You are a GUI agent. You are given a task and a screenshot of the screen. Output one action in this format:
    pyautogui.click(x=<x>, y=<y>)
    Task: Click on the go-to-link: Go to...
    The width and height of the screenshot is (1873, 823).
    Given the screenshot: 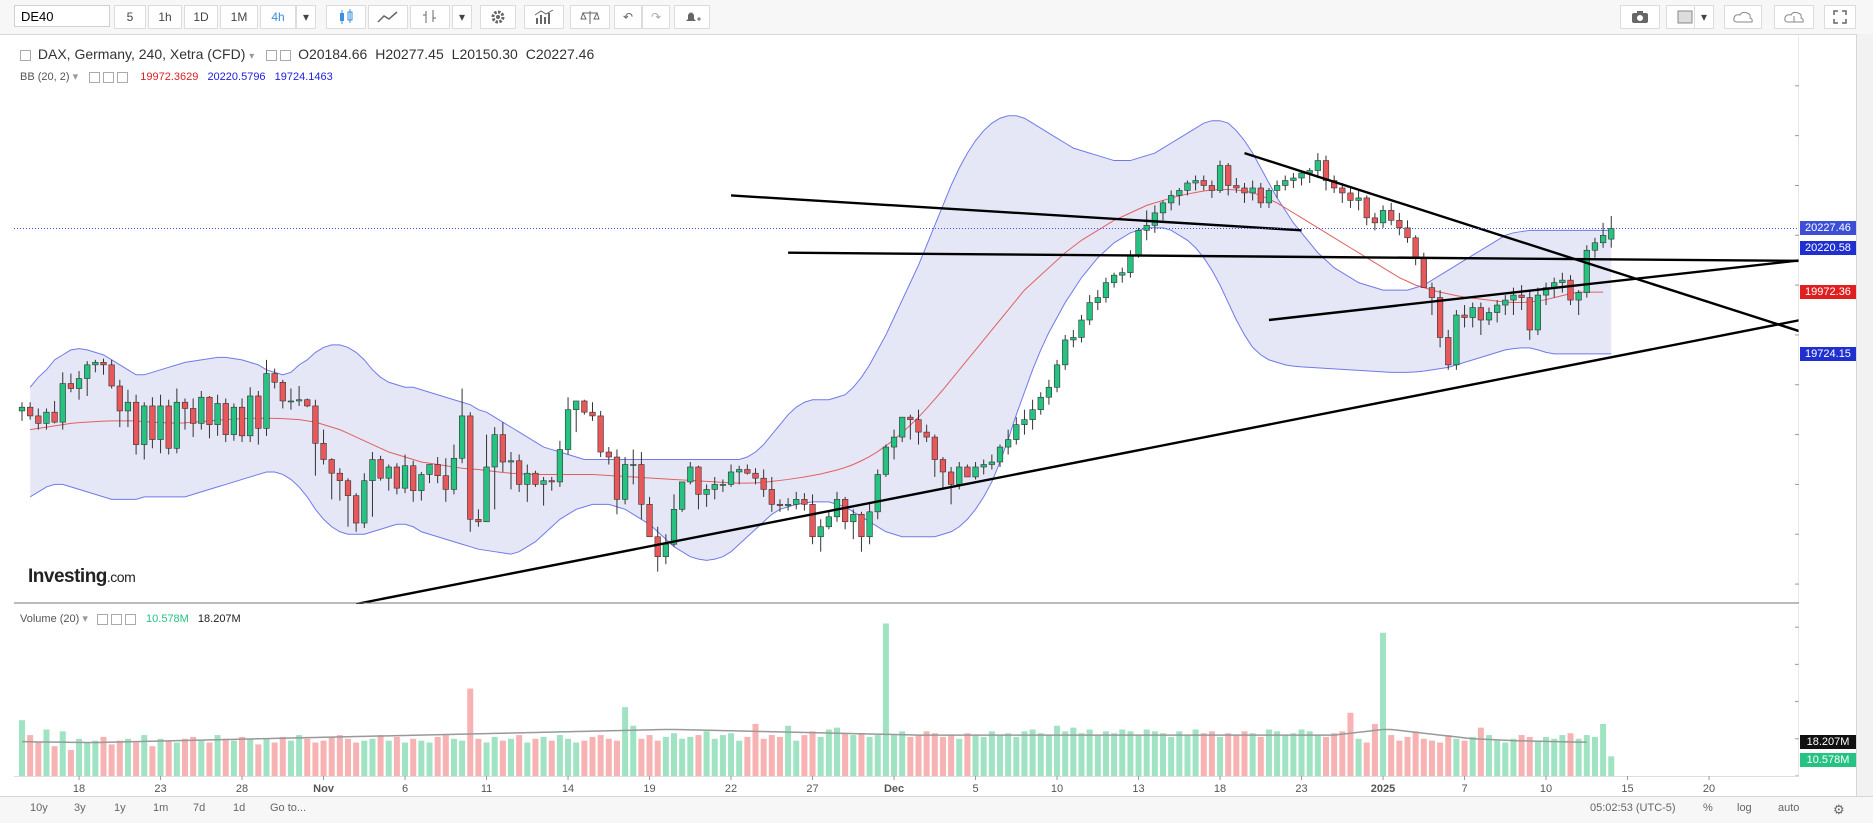 What is the action you would take?
    pyautogui.click(x=288, y=808)
    